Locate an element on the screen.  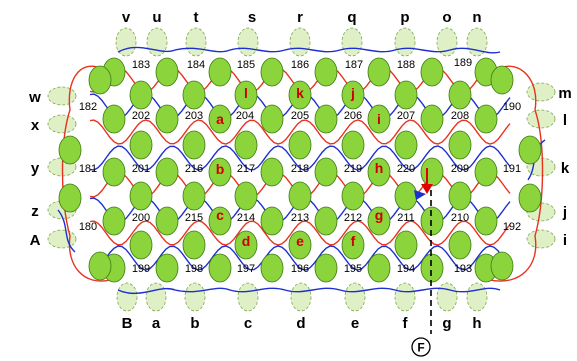
bottom-label: h is located at coordinates (476, 323).